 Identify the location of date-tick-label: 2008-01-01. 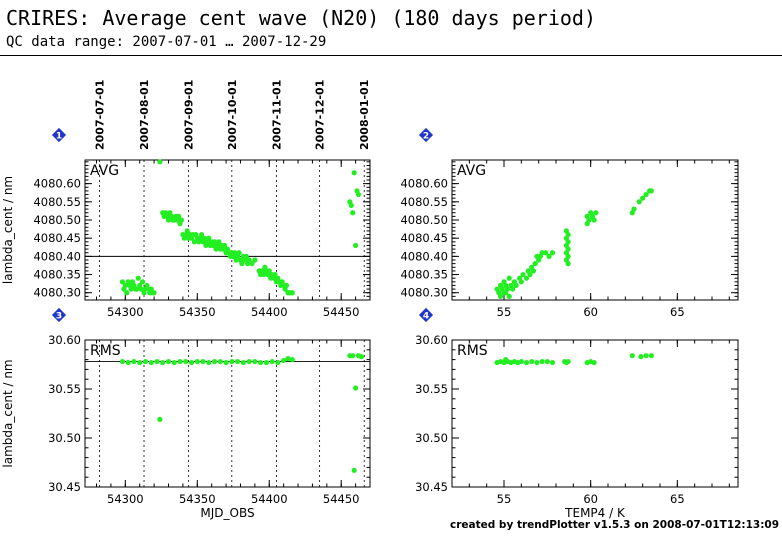
(364, 115).